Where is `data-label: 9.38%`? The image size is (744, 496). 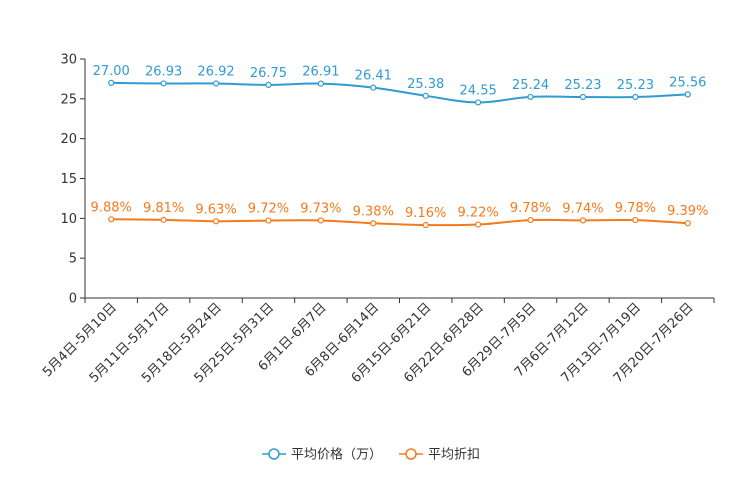
data-label: 9.38% is located at coordinates (373, 211).